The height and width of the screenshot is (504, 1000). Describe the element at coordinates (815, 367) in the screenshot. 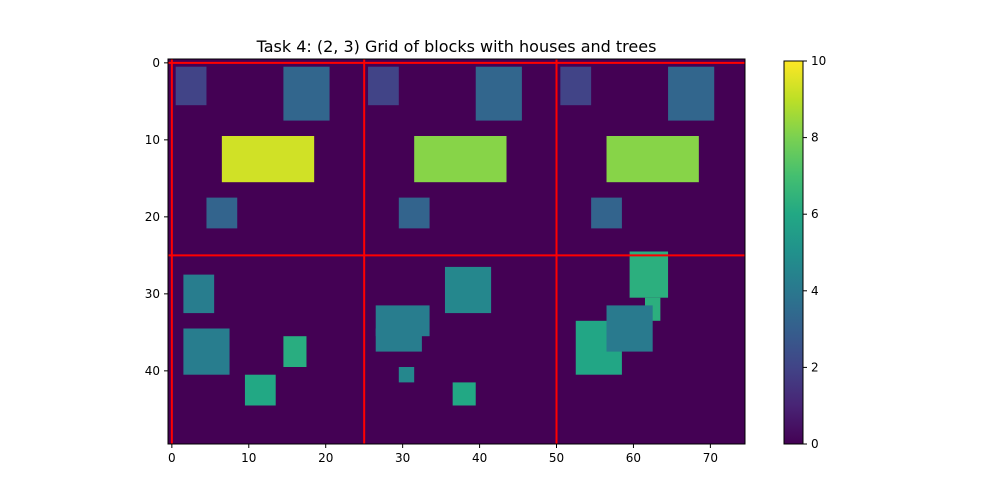

I see `colorbar-tick-label: 2` at that location.